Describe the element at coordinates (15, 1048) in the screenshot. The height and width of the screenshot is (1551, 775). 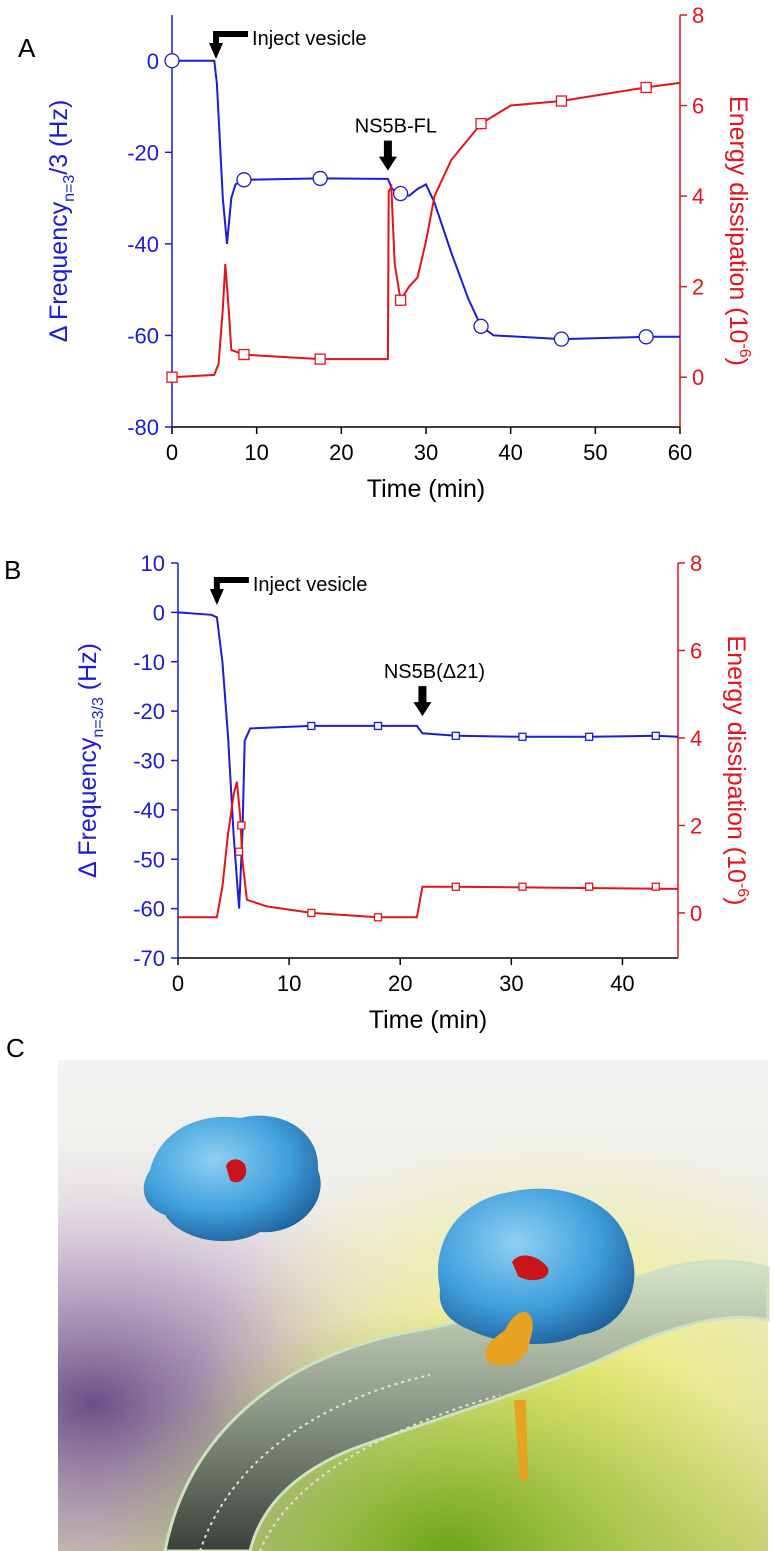
I see `panel-label: C` at that location.